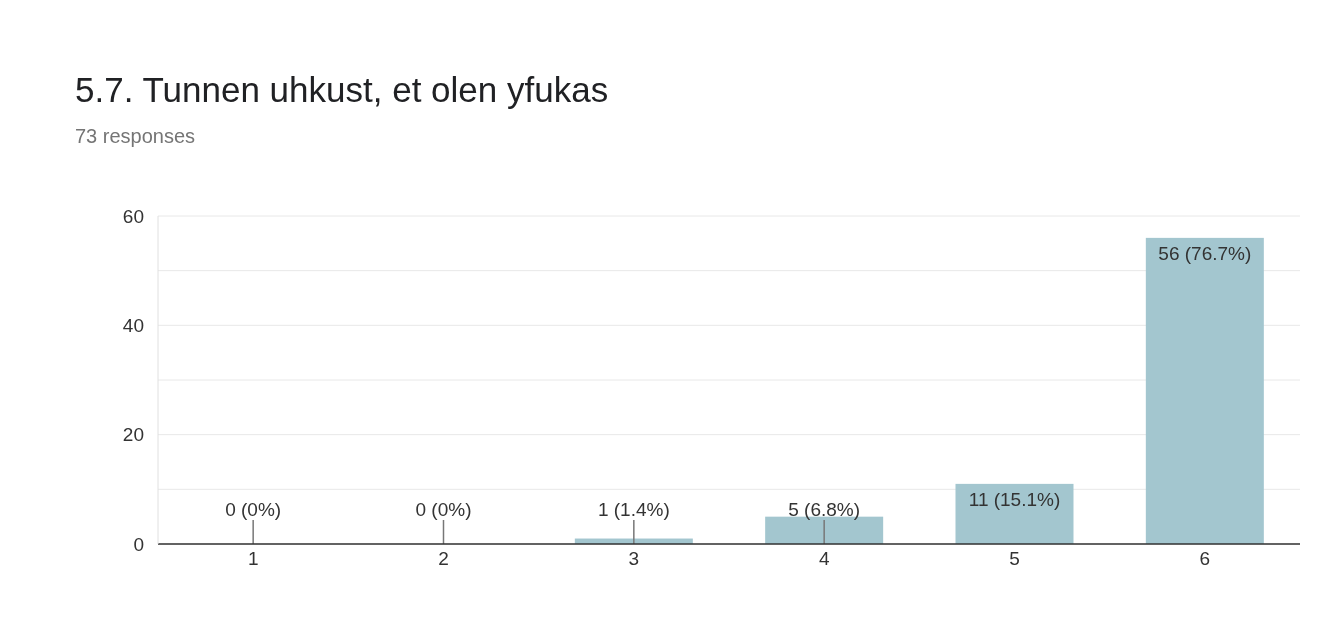 The width and height of the screenshot is (1338, 617). I want to click on data-label: 11 (15.1%), so click(1014, 499).